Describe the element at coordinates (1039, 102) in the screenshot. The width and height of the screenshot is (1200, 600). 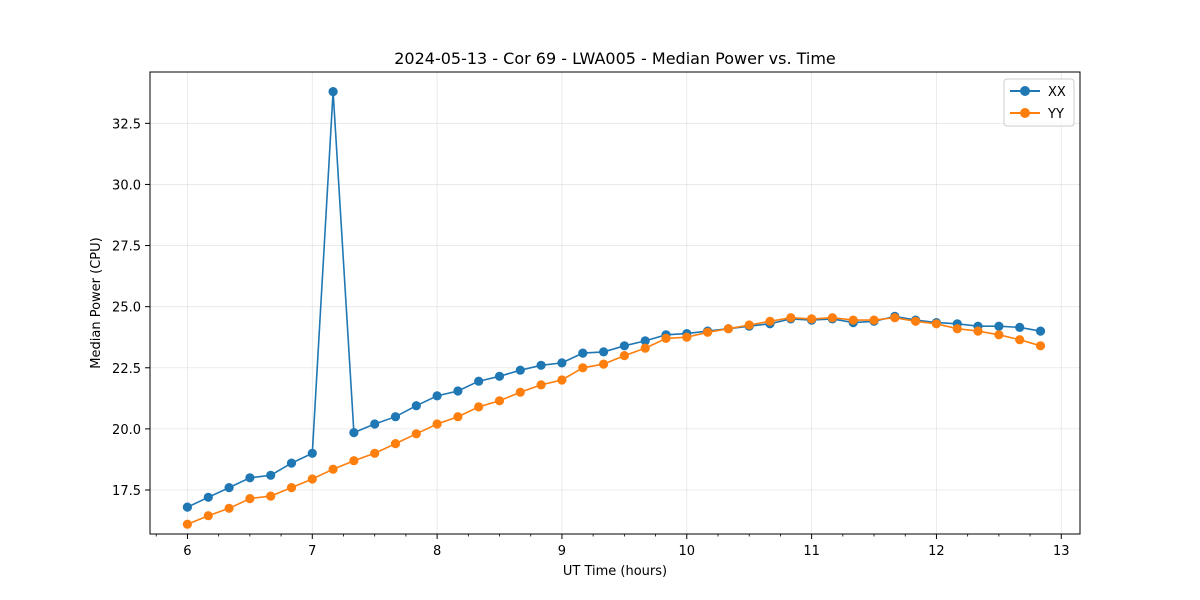
I see `legend: XX YY` at that location.